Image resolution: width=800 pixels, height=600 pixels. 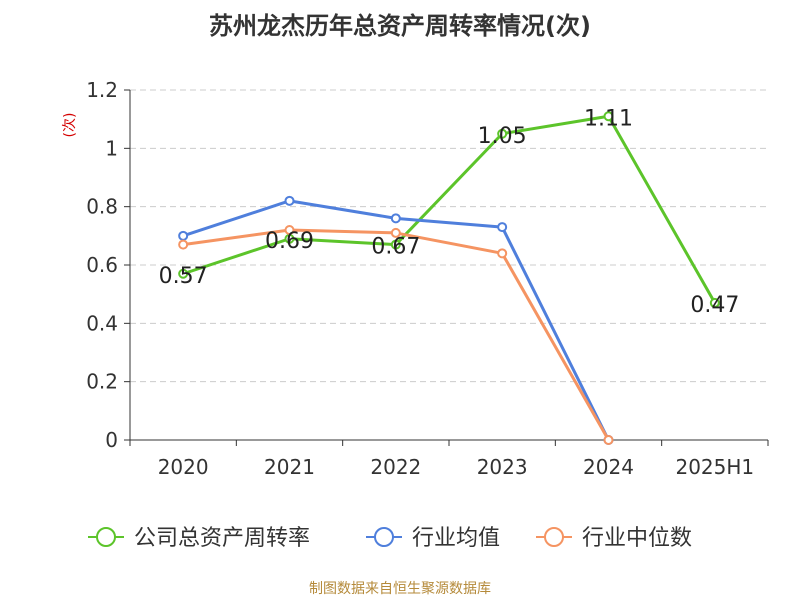 I want to click on x-tick-label: 2020, so click(x=183, y=467).